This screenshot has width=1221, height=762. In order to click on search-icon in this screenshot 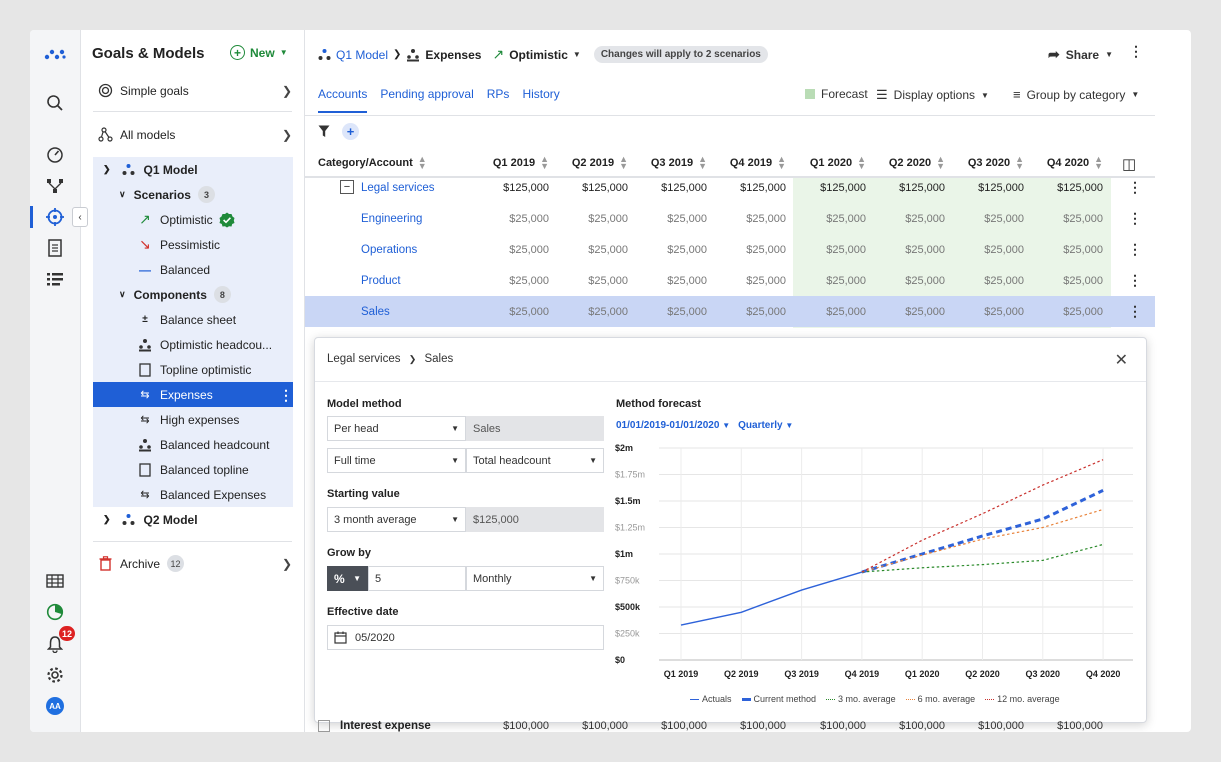, I will do `click(55, 103)`.